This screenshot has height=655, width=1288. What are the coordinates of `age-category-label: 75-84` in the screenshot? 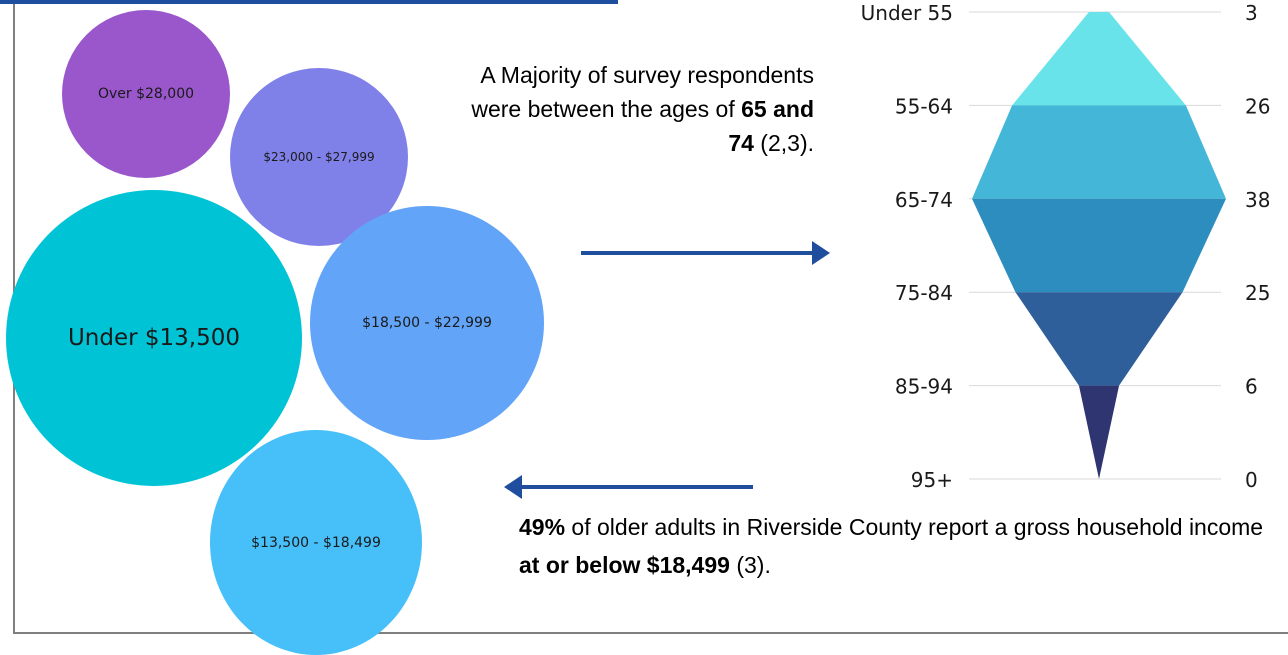 It's located at (924, 293).